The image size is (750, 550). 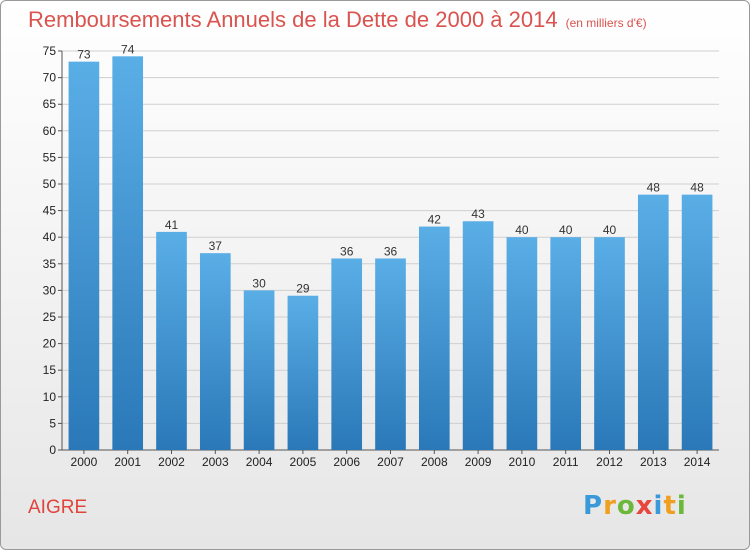 What do you see at coordinates (434, 338) in the screenshot?
I see `bar-2008` at bounding box center [434, 338].